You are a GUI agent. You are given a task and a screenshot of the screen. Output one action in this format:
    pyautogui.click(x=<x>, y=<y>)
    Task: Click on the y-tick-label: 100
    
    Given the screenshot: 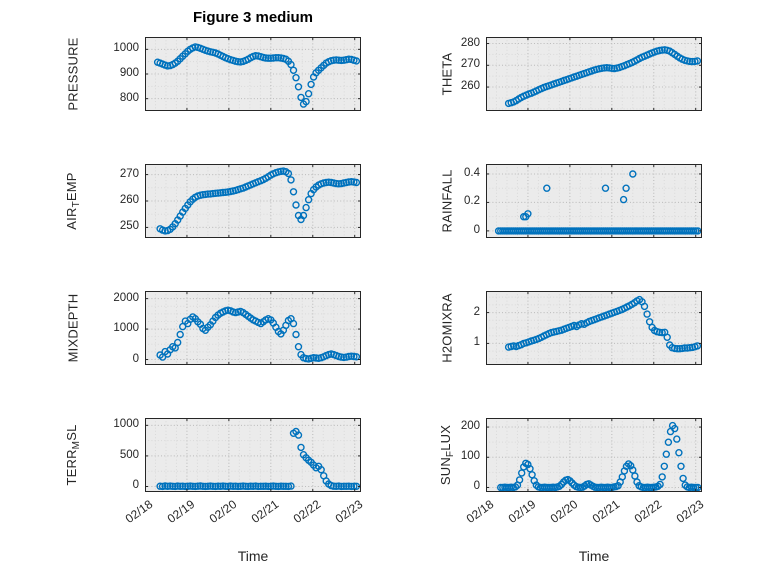 What is the action you would take?
    pyautogui.click(x=470, y=456)
    